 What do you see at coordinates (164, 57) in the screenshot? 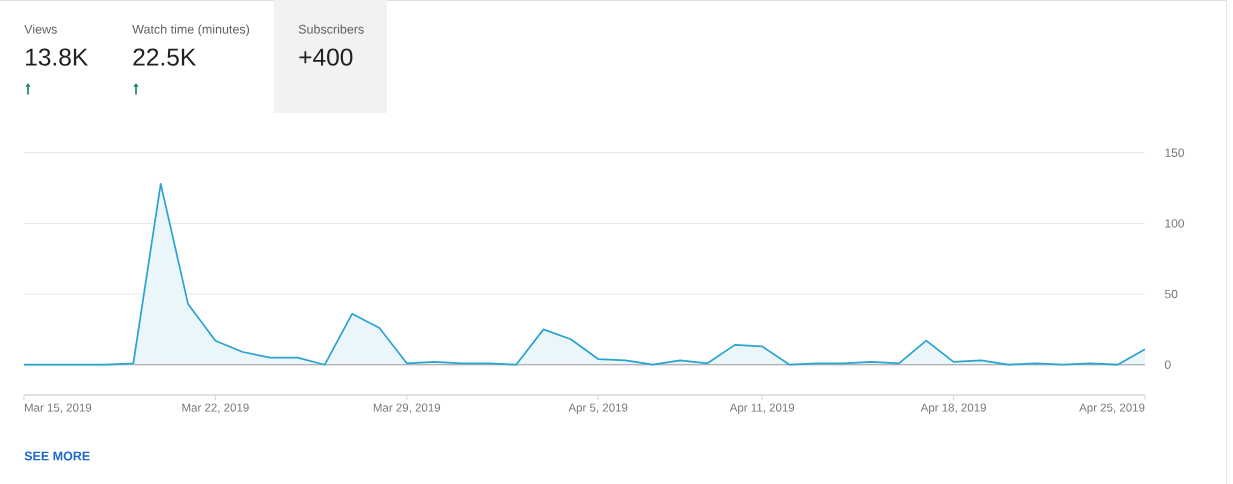
I see `text: 22.5K` at bounding box center [164, 57].